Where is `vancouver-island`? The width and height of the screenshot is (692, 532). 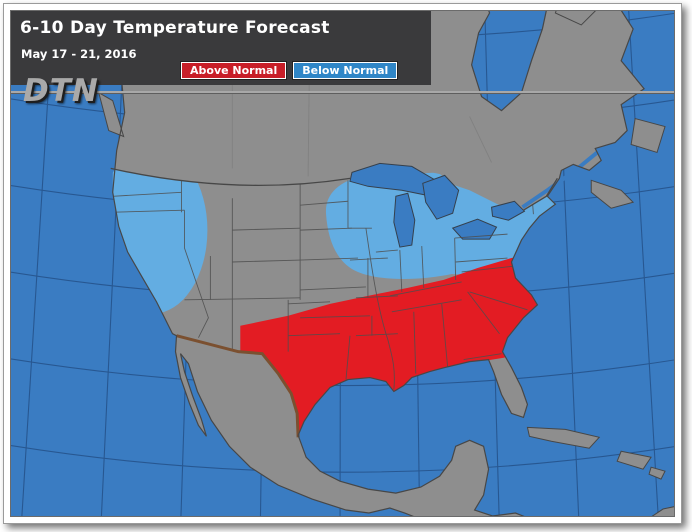
vancouver-island is located at coordinates (111, 114).